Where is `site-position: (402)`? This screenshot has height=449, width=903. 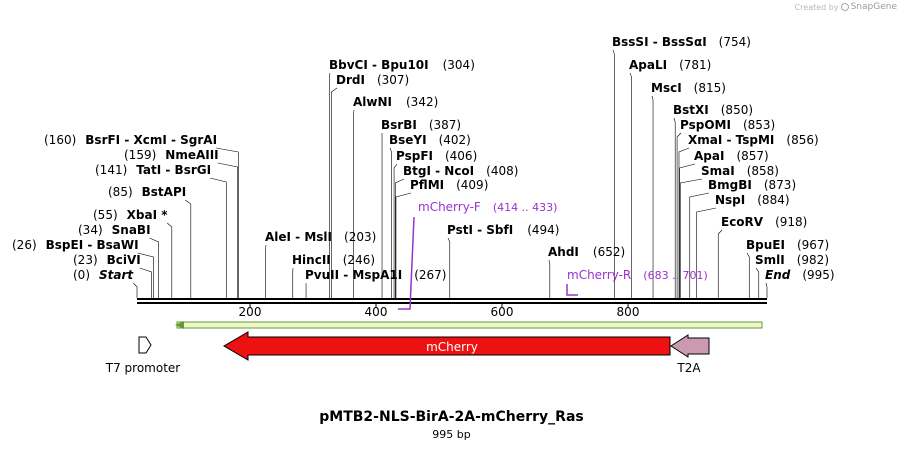
site-position: (402) is located at coordinates (455, 140).